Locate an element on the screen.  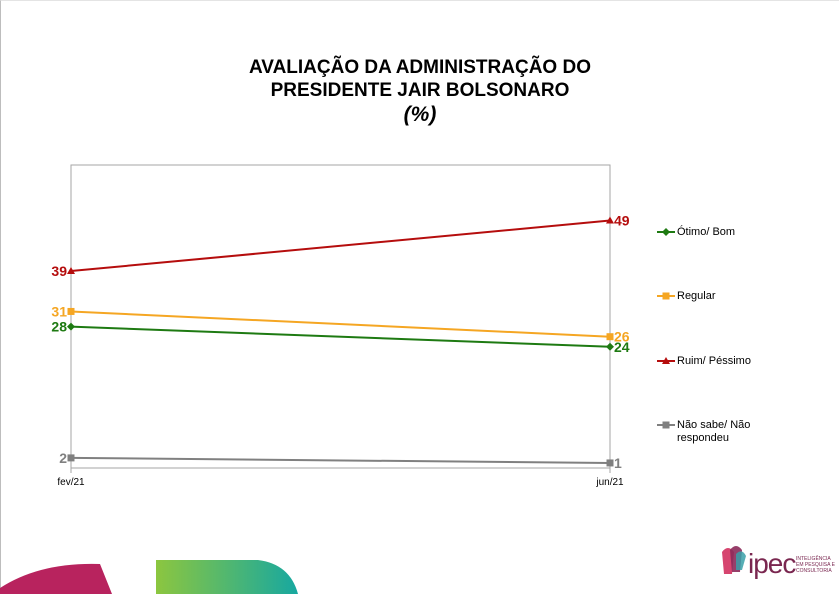
data-label: 49 is located at coordinates (622, 221).